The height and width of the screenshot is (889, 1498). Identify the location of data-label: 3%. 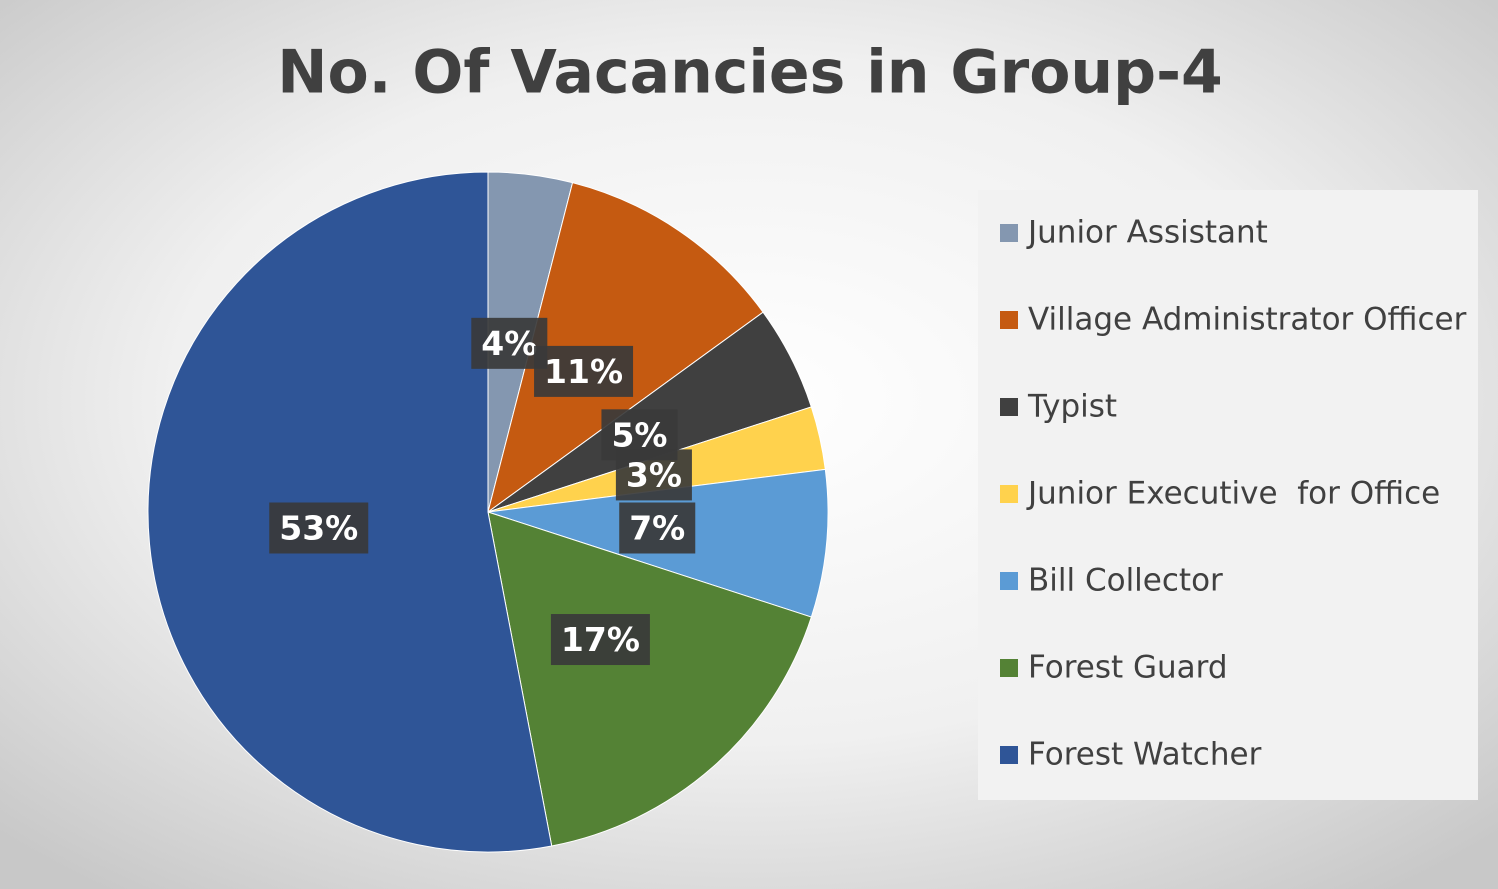
(654, 474).